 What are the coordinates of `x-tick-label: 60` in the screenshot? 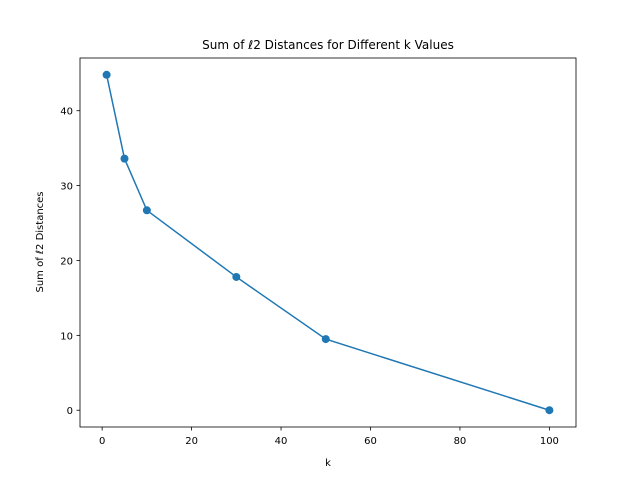 It's located at (370, 441).